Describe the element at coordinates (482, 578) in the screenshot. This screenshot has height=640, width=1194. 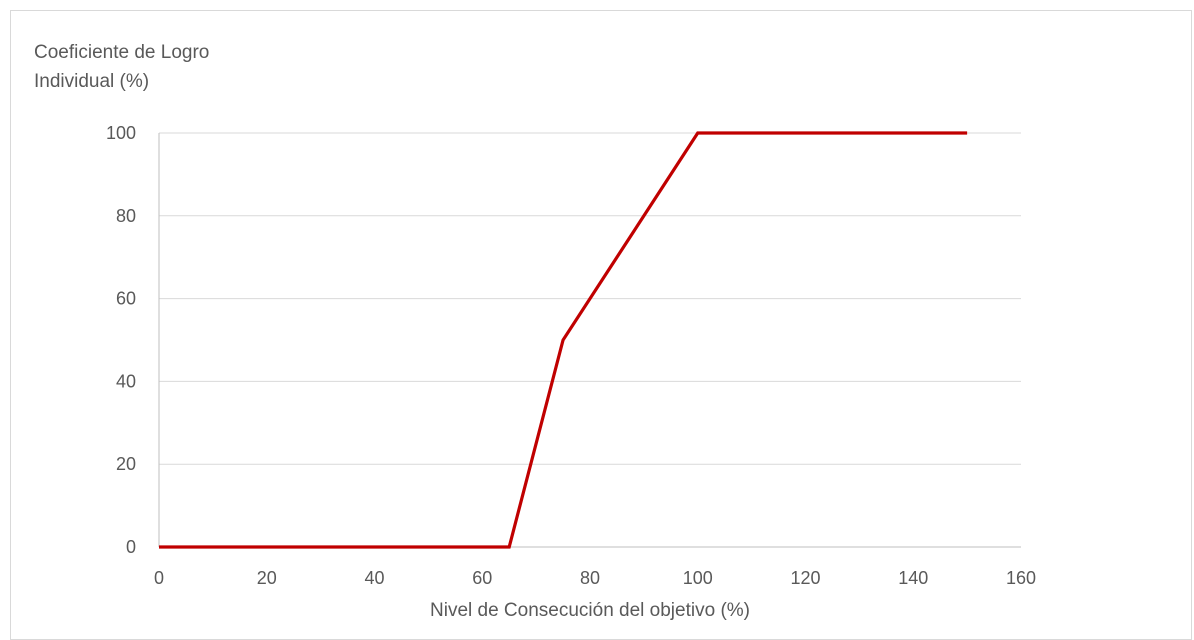
I see `x-tick-label: 60` at that location.